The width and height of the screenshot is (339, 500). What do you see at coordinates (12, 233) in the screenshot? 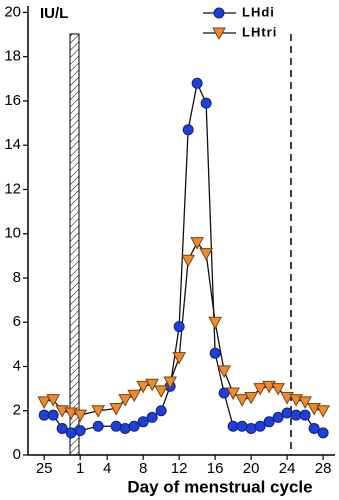
I see `y-tick-label: 10` at bounding box center [12, 233].